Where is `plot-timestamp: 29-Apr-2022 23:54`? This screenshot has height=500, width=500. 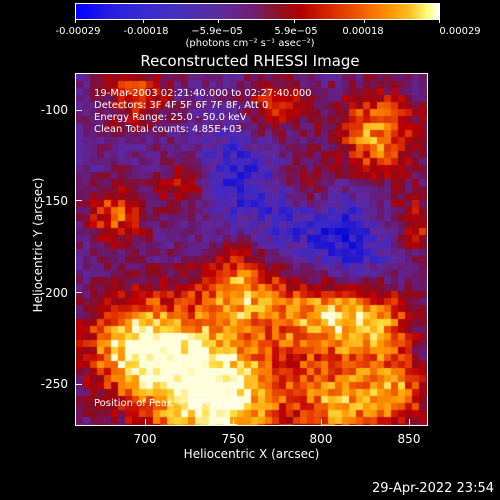
plot-timestamp: 29-Apr-2022 23:54 is located at coordinates (433, 488).